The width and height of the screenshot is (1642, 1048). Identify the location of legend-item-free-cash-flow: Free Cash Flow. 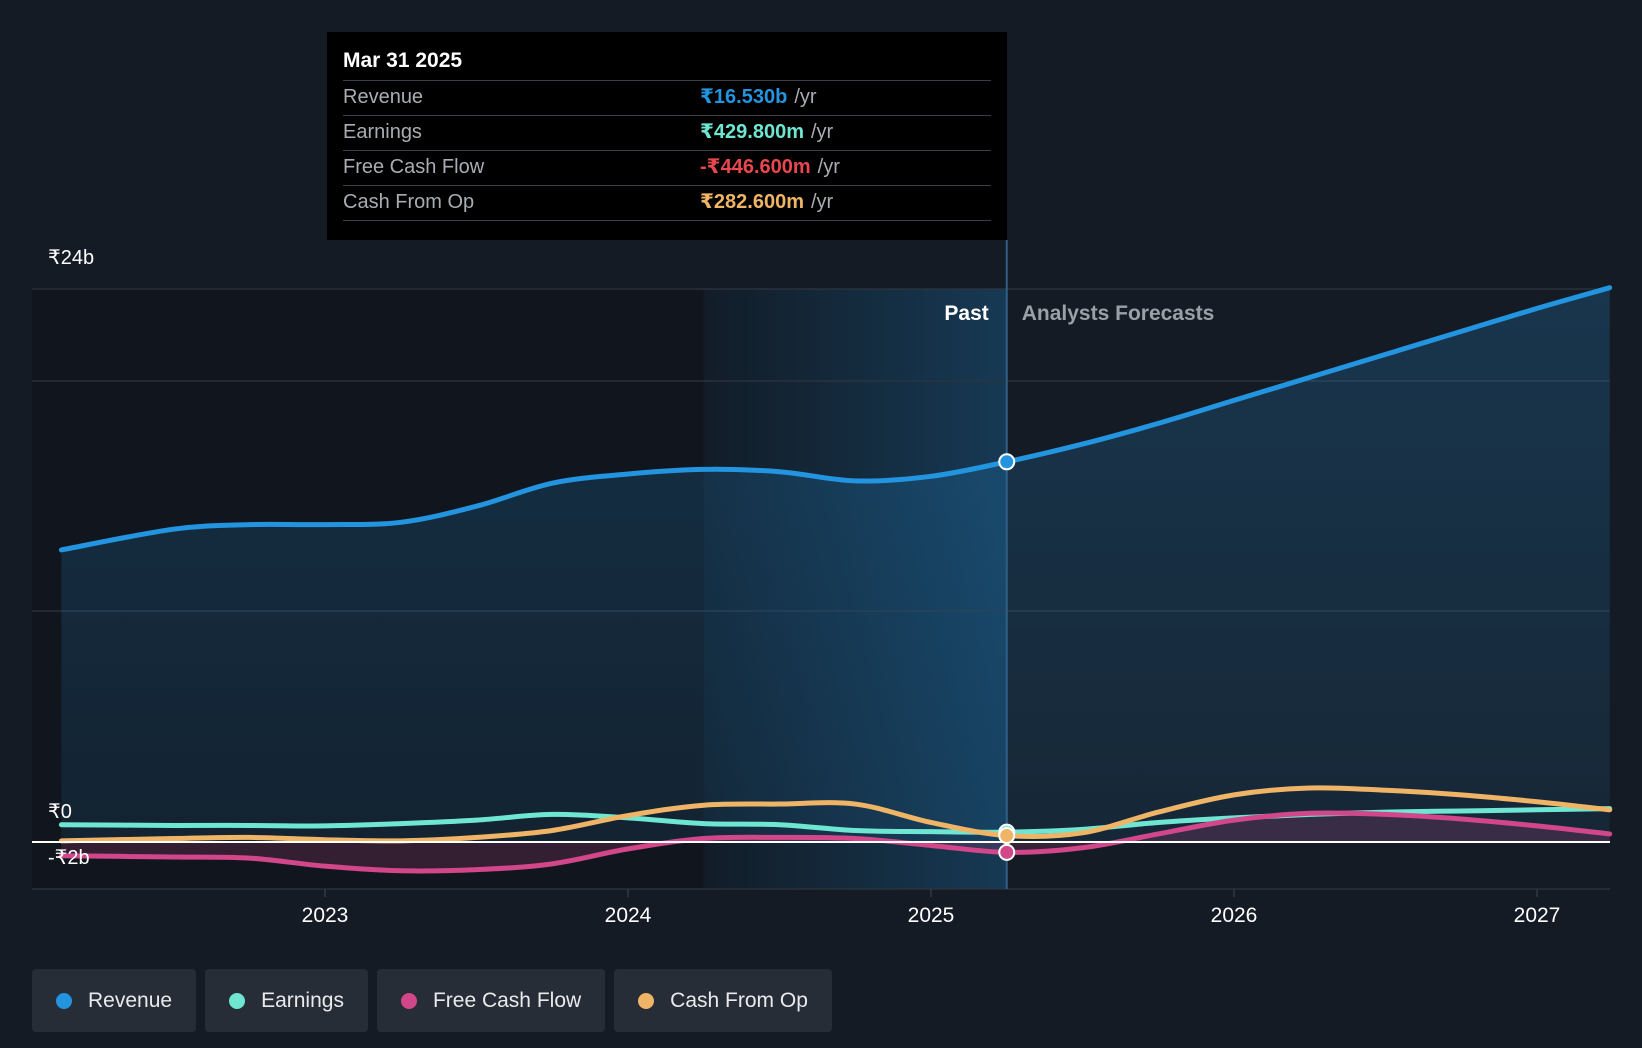
(491, 1000).